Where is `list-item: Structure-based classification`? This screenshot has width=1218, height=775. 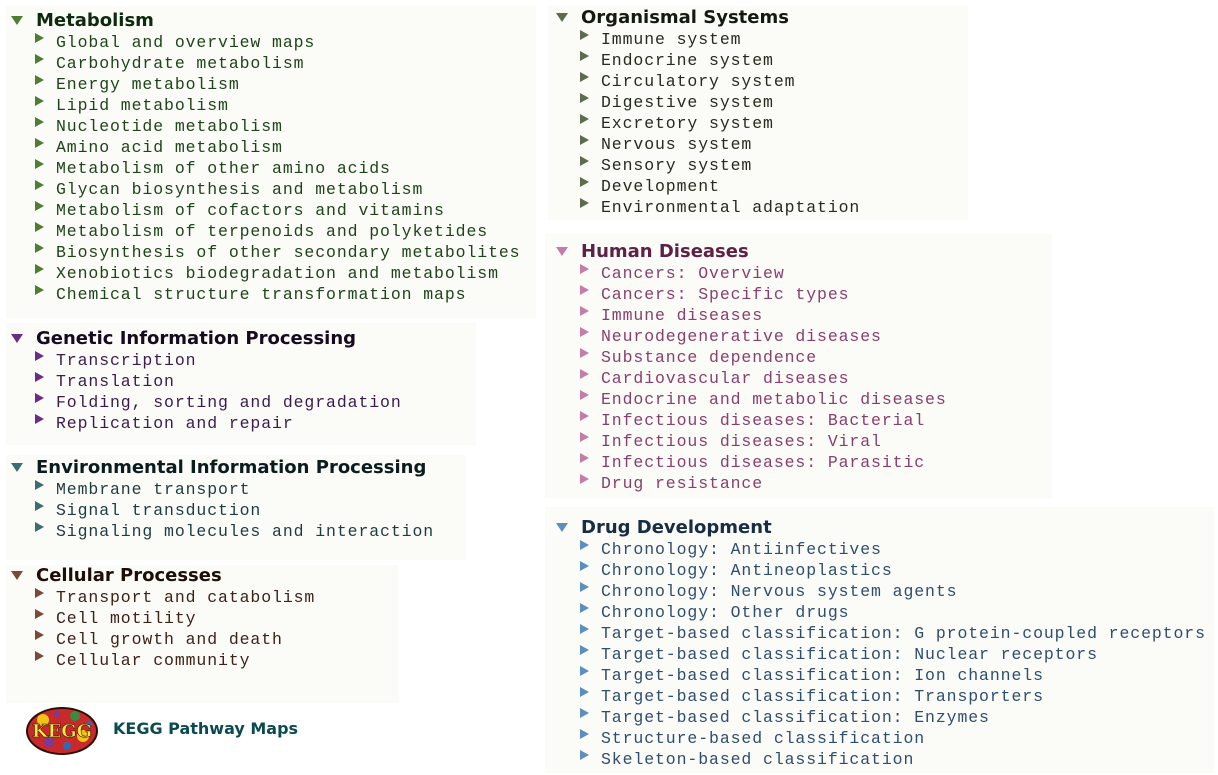
list-item: Structure-based classification is located at coordinates (752, 738).